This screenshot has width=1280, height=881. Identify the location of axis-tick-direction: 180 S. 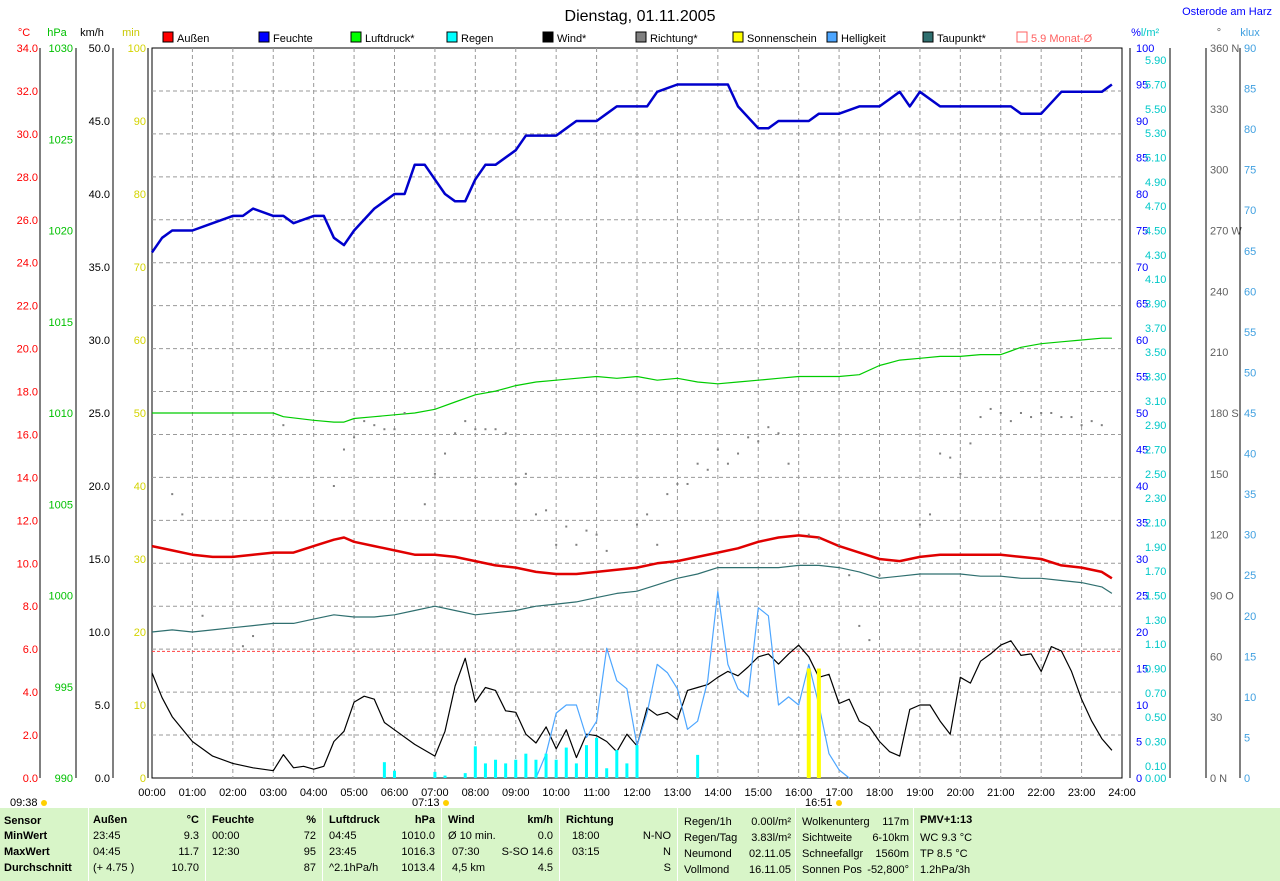
(1224, 414).